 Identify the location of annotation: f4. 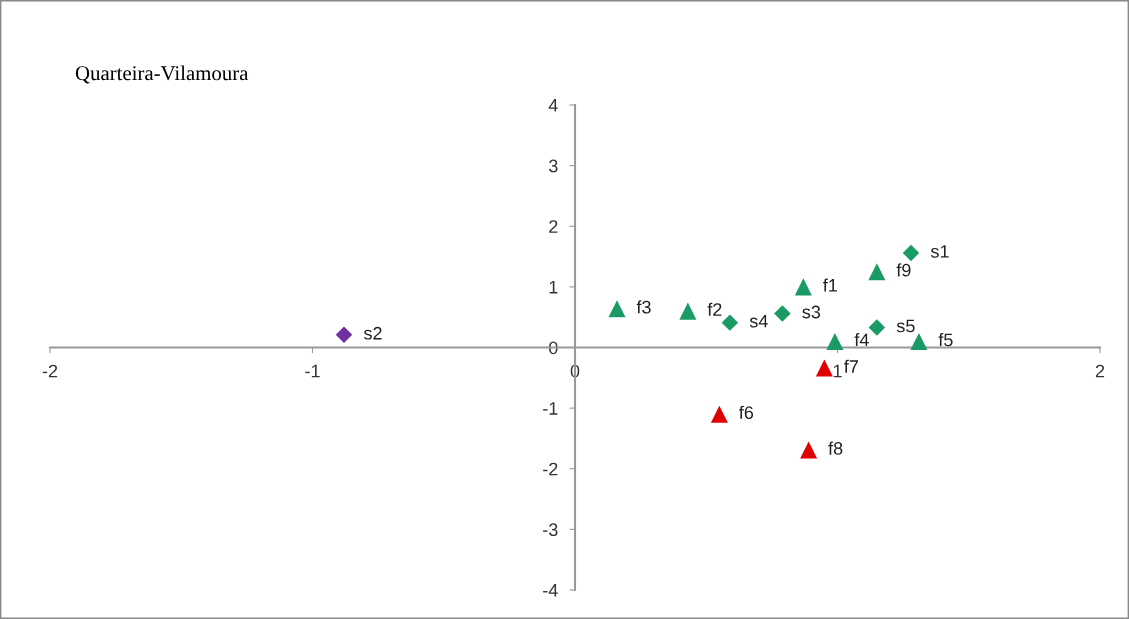
(861, 340).